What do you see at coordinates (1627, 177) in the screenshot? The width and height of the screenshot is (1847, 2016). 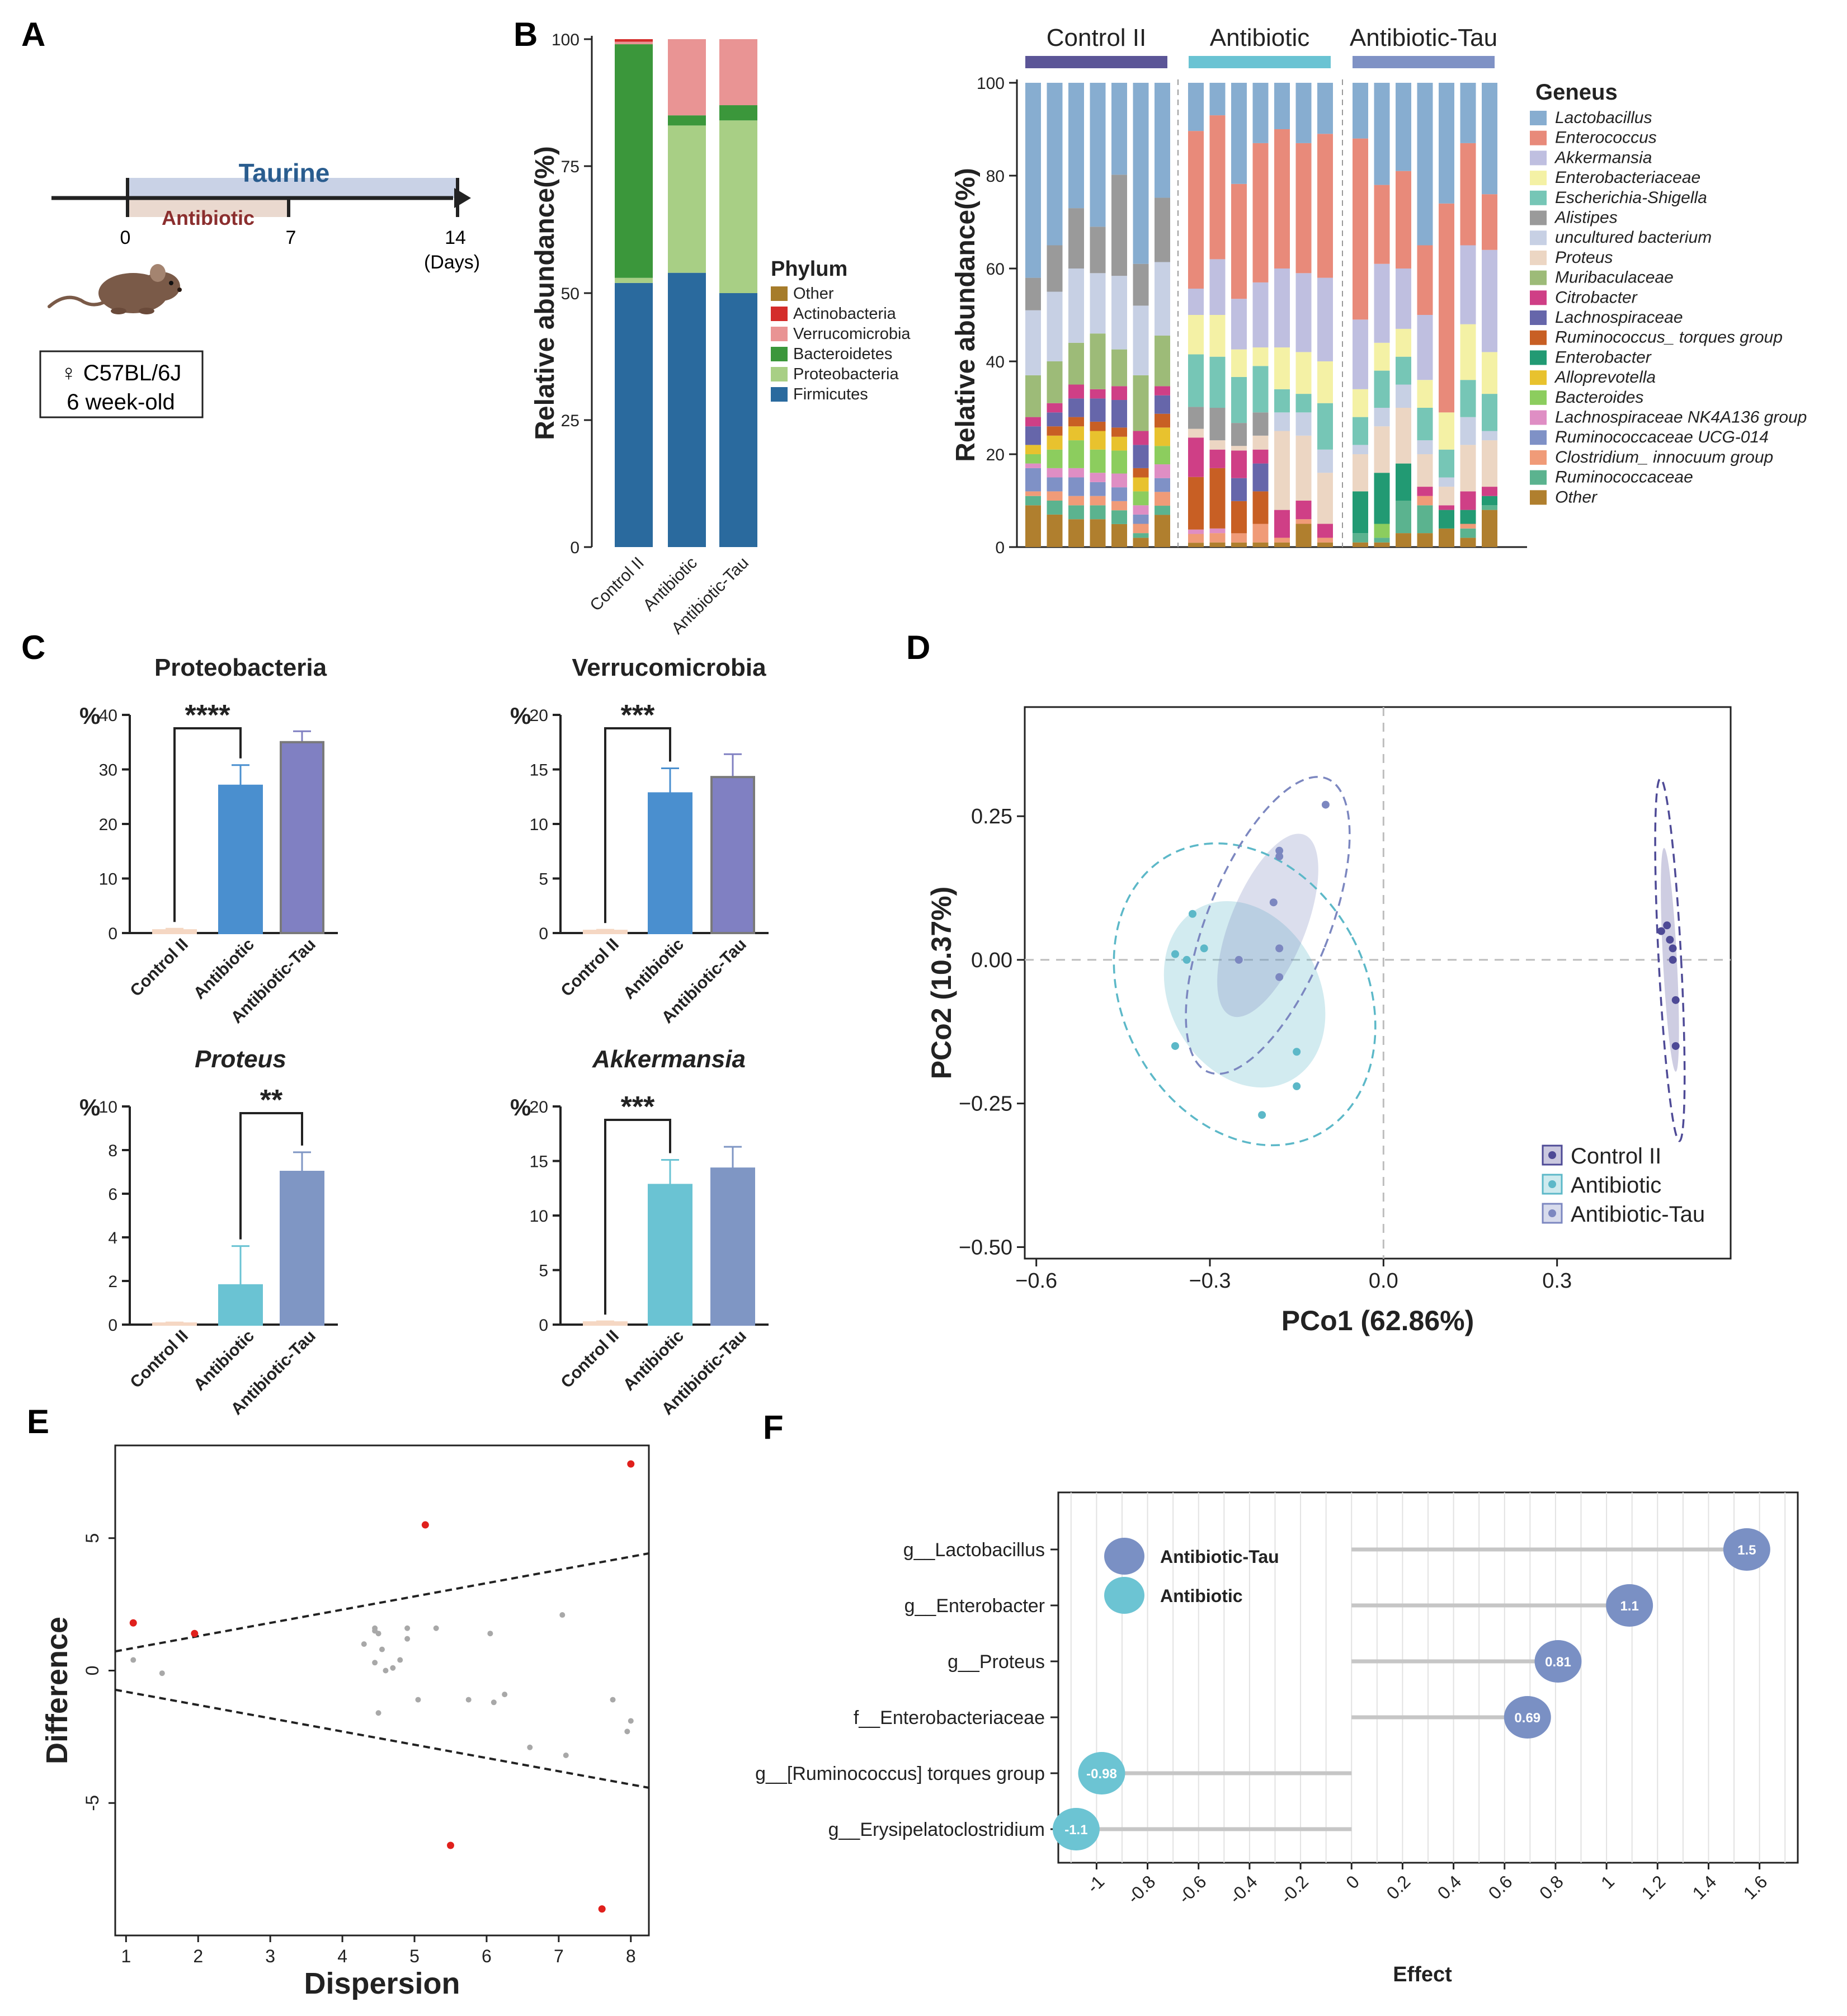 I see `legend-label: Enterobacteriaceae` at bounding box center [1627, 177].